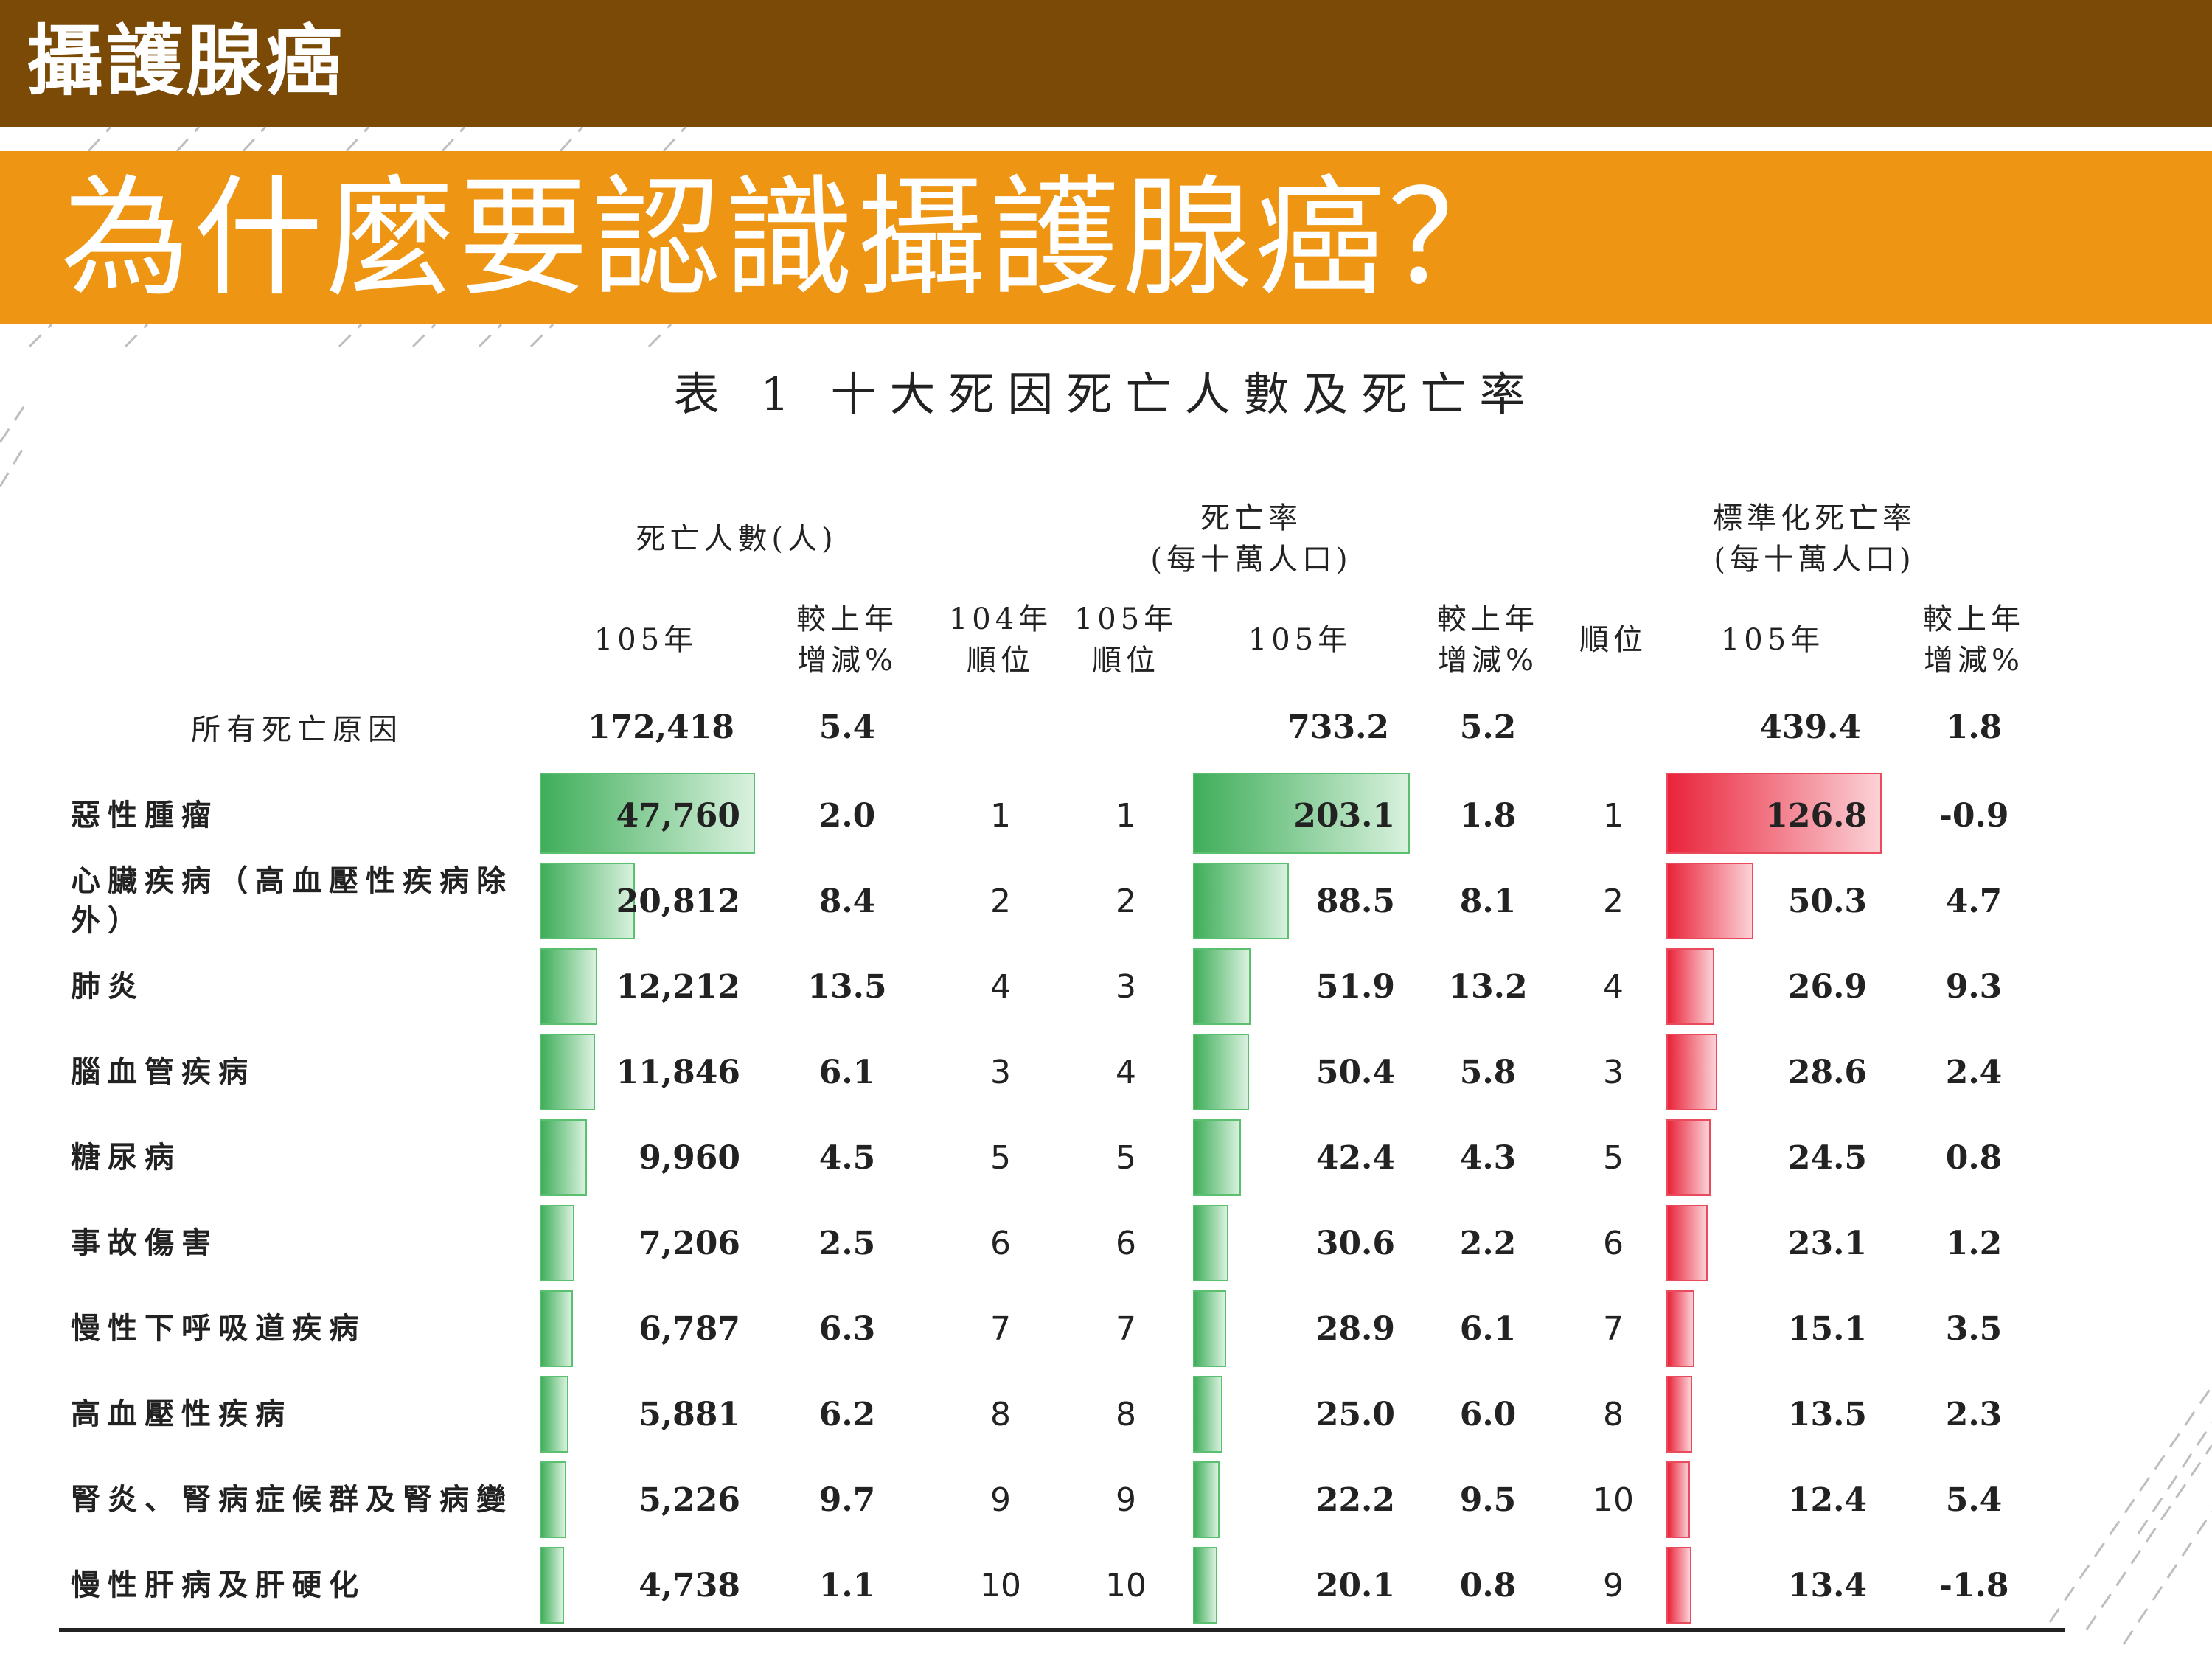  Describe the element at coordinates (1488, 1243) in the screenshot. I see `rate-change: 2.2` at that location.